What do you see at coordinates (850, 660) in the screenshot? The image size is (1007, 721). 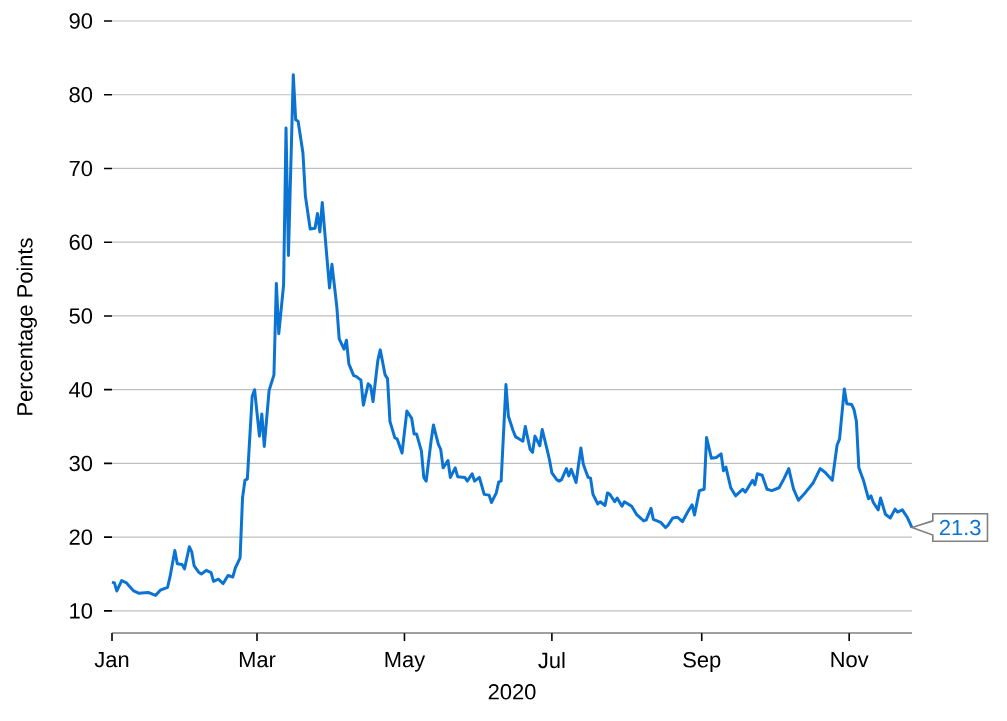 I see `x-tick-label: Nov` at bounding box center [850, 660].